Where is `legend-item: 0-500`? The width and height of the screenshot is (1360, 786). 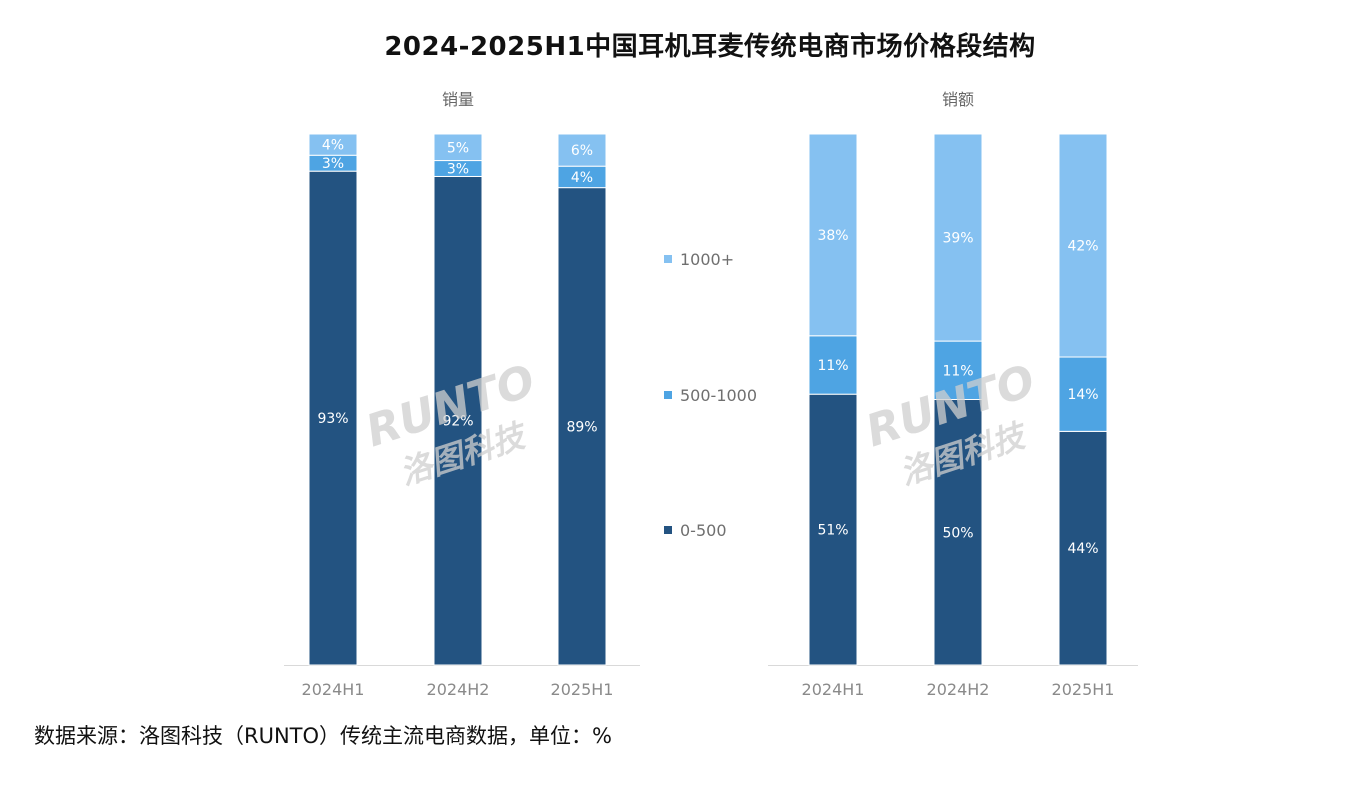 legend-item: 0-500 is located at coordinates (695, 530).